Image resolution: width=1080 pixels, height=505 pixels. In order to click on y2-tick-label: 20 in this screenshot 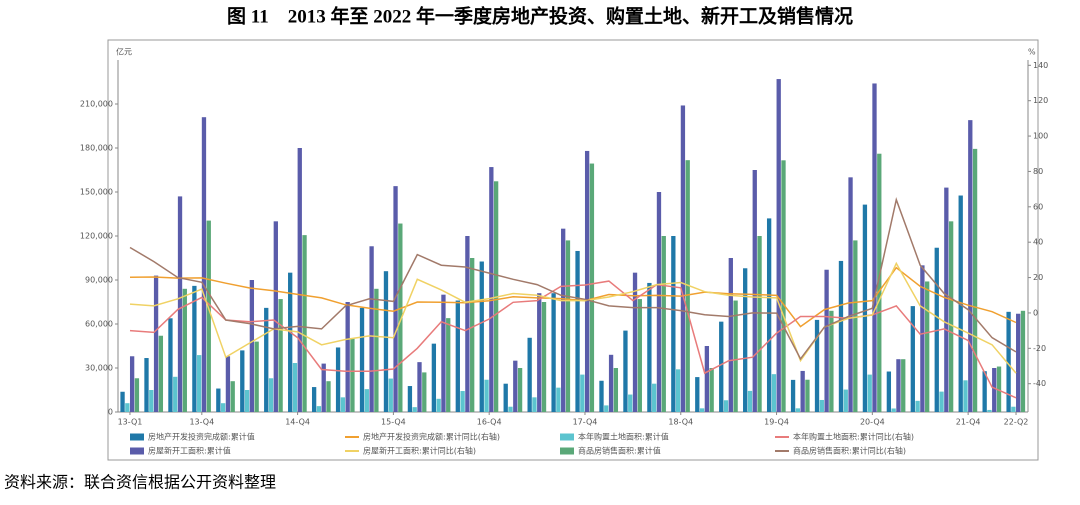, I will do `click(1038, 277)`.